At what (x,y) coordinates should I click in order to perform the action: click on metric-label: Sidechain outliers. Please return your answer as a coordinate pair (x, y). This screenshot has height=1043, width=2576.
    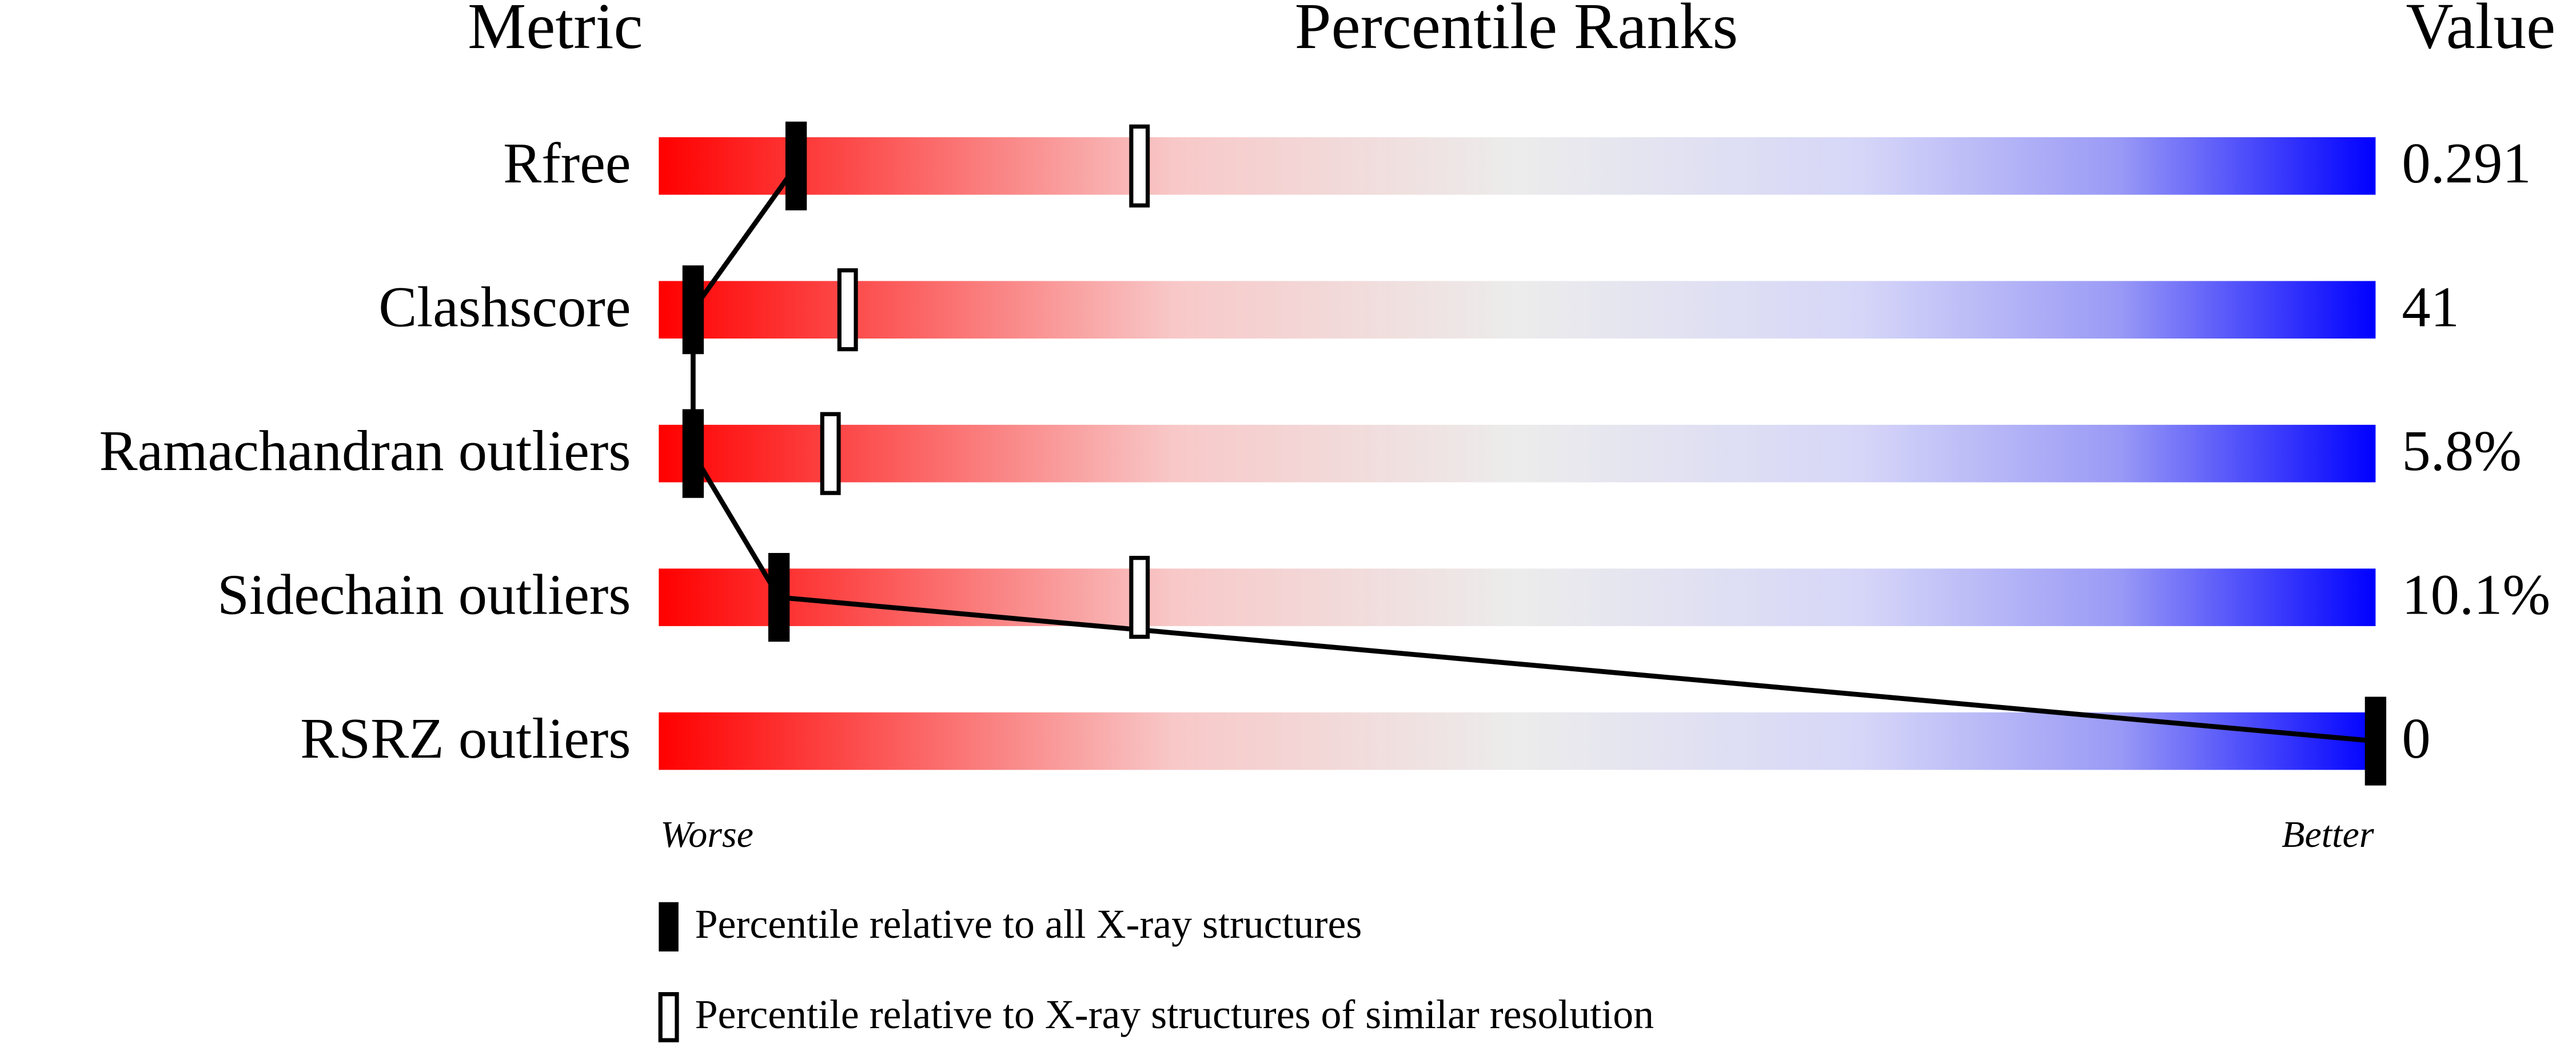
    Looking at the image, I should click on (424, 594).